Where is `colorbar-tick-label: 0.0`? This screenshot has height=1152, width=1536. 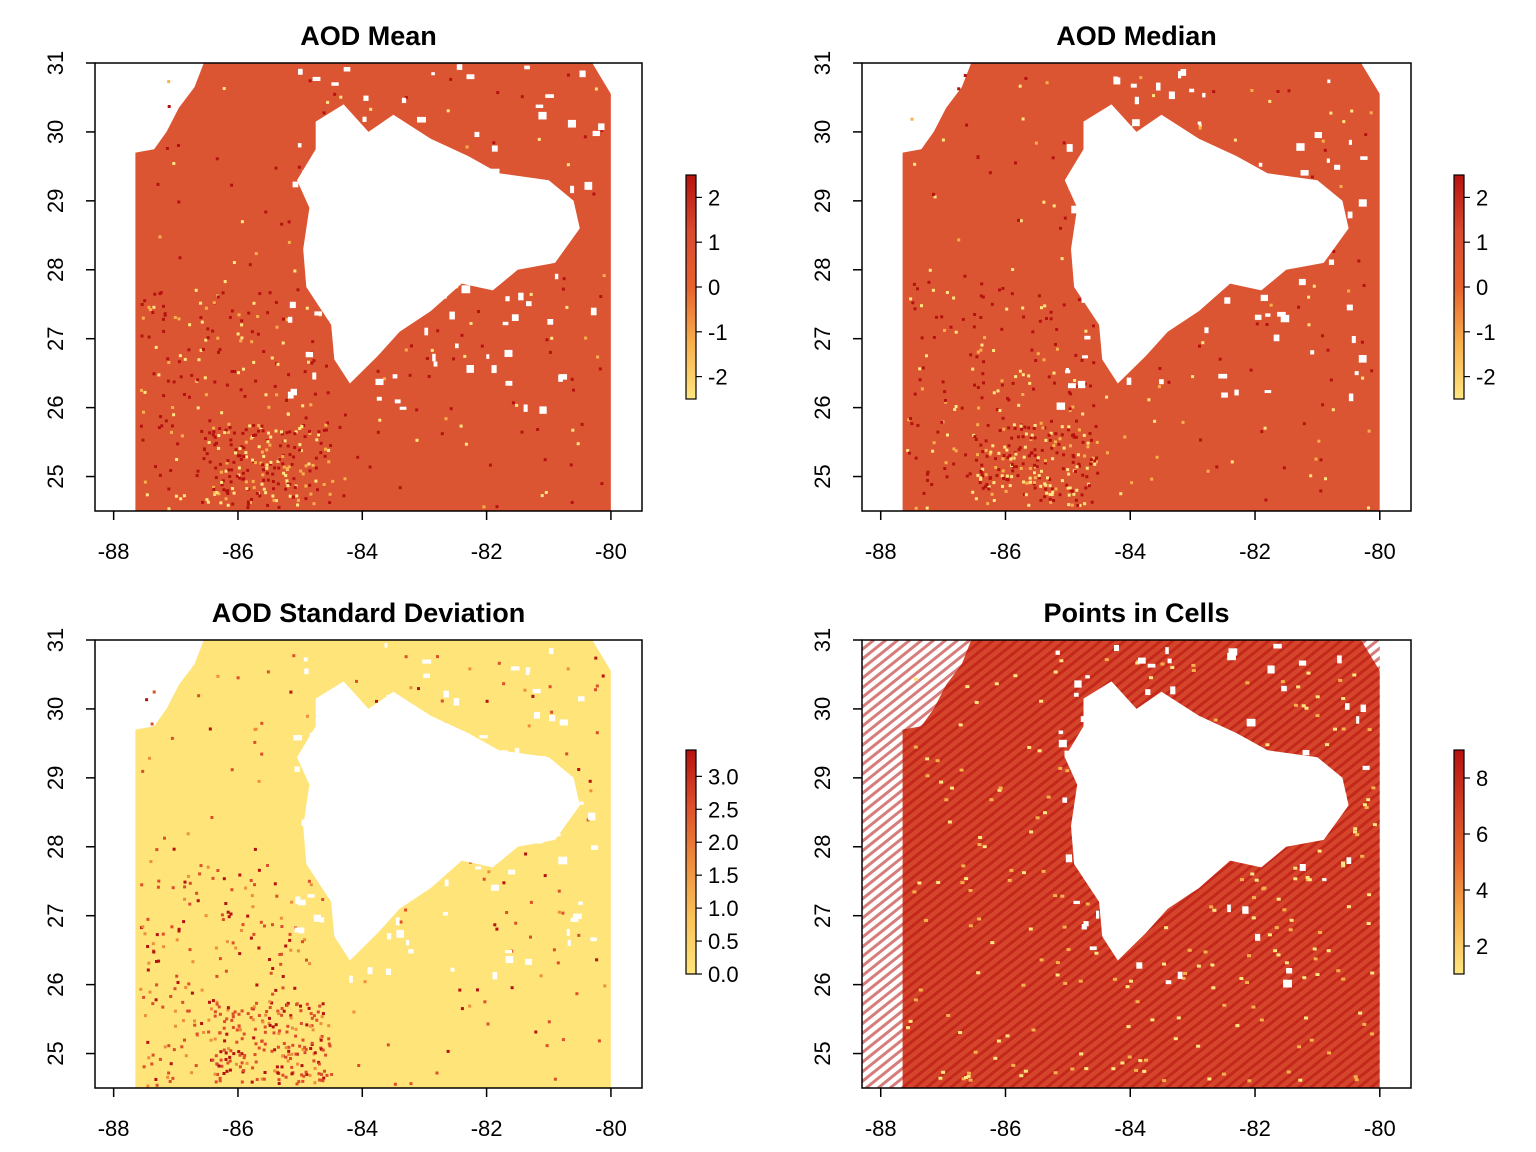
colorbar-tick-label: 0.0 is located at coordinates (723, 974).